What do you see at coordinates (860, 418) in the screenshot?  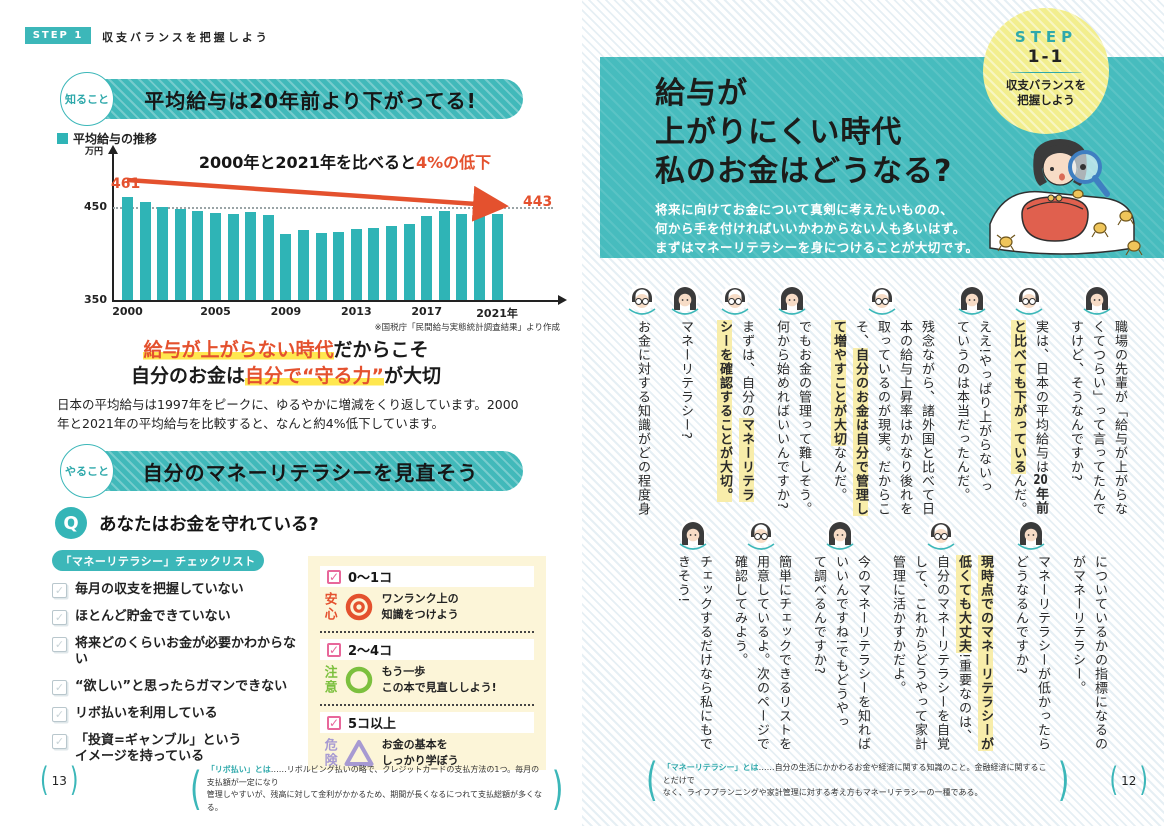 I see `speech-line: そ、自分のお金は自分で管理し` at bounding box center [860, 418].